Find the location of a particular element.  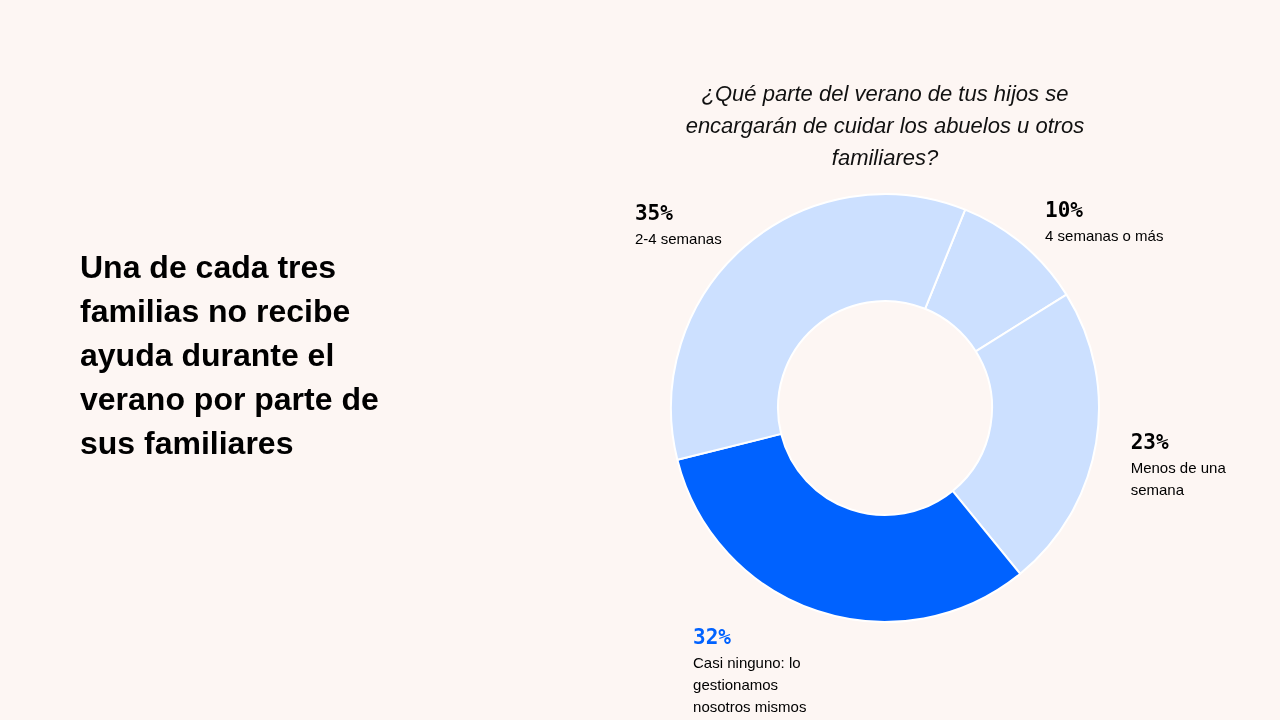

slice-label: 2-4 semanas is located at coordinates (678, 239).